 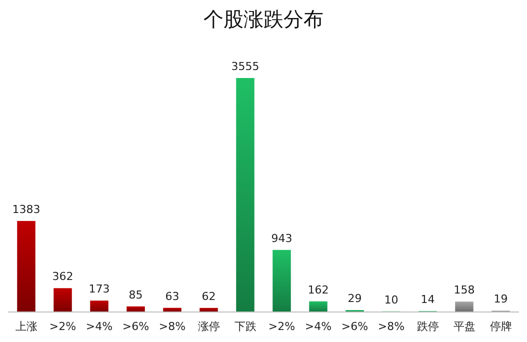 What do you see at coordinates (209, 326) in the screenshot?
I see `x-tick-label: 涨停` at bounding box center [209, 326].